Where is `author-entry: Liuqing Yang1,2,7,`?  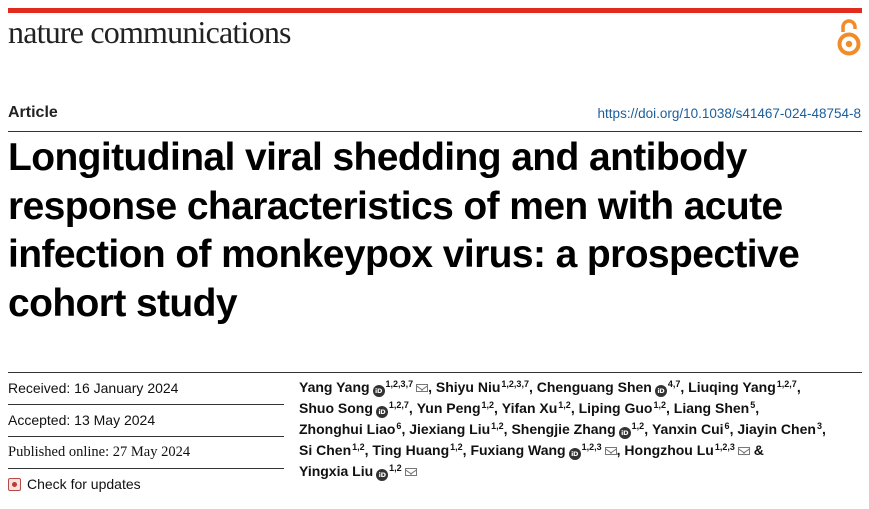 author-entry: Liuqing Yang1,2,7, is located at coordinates (744, 387).